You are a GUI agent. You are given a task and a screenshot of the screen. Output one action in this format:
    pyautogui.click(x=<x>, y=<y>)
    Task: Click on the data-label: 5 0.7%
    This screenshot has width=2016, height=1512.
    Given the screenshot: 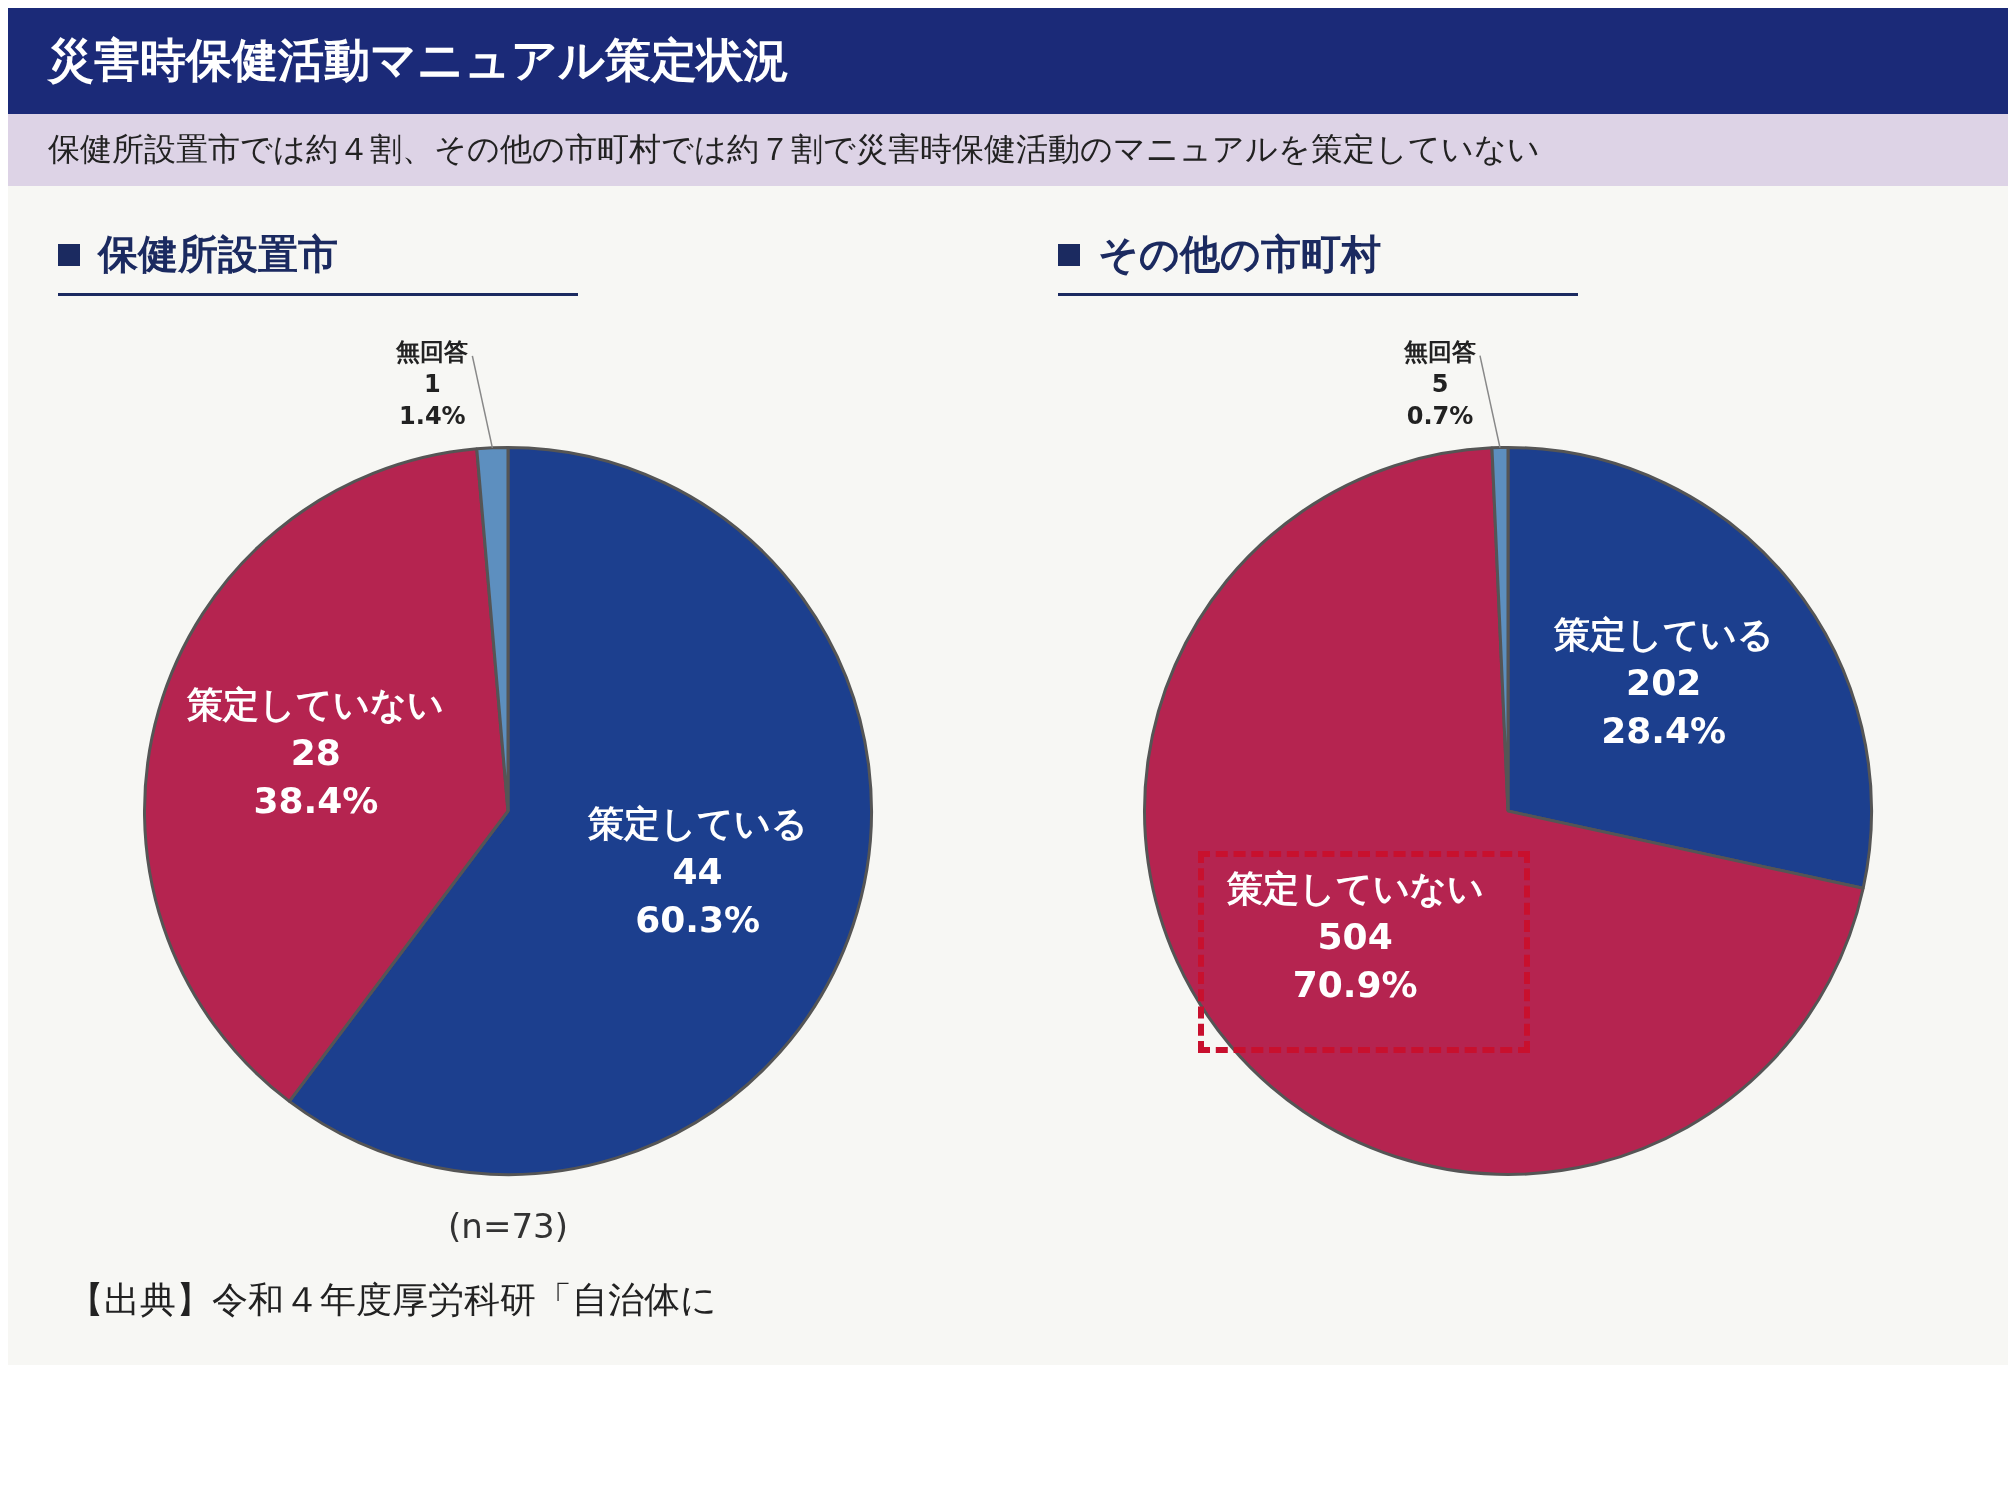 What is the action you would take?
    pyautogui.click(x=1440, y=399)
    